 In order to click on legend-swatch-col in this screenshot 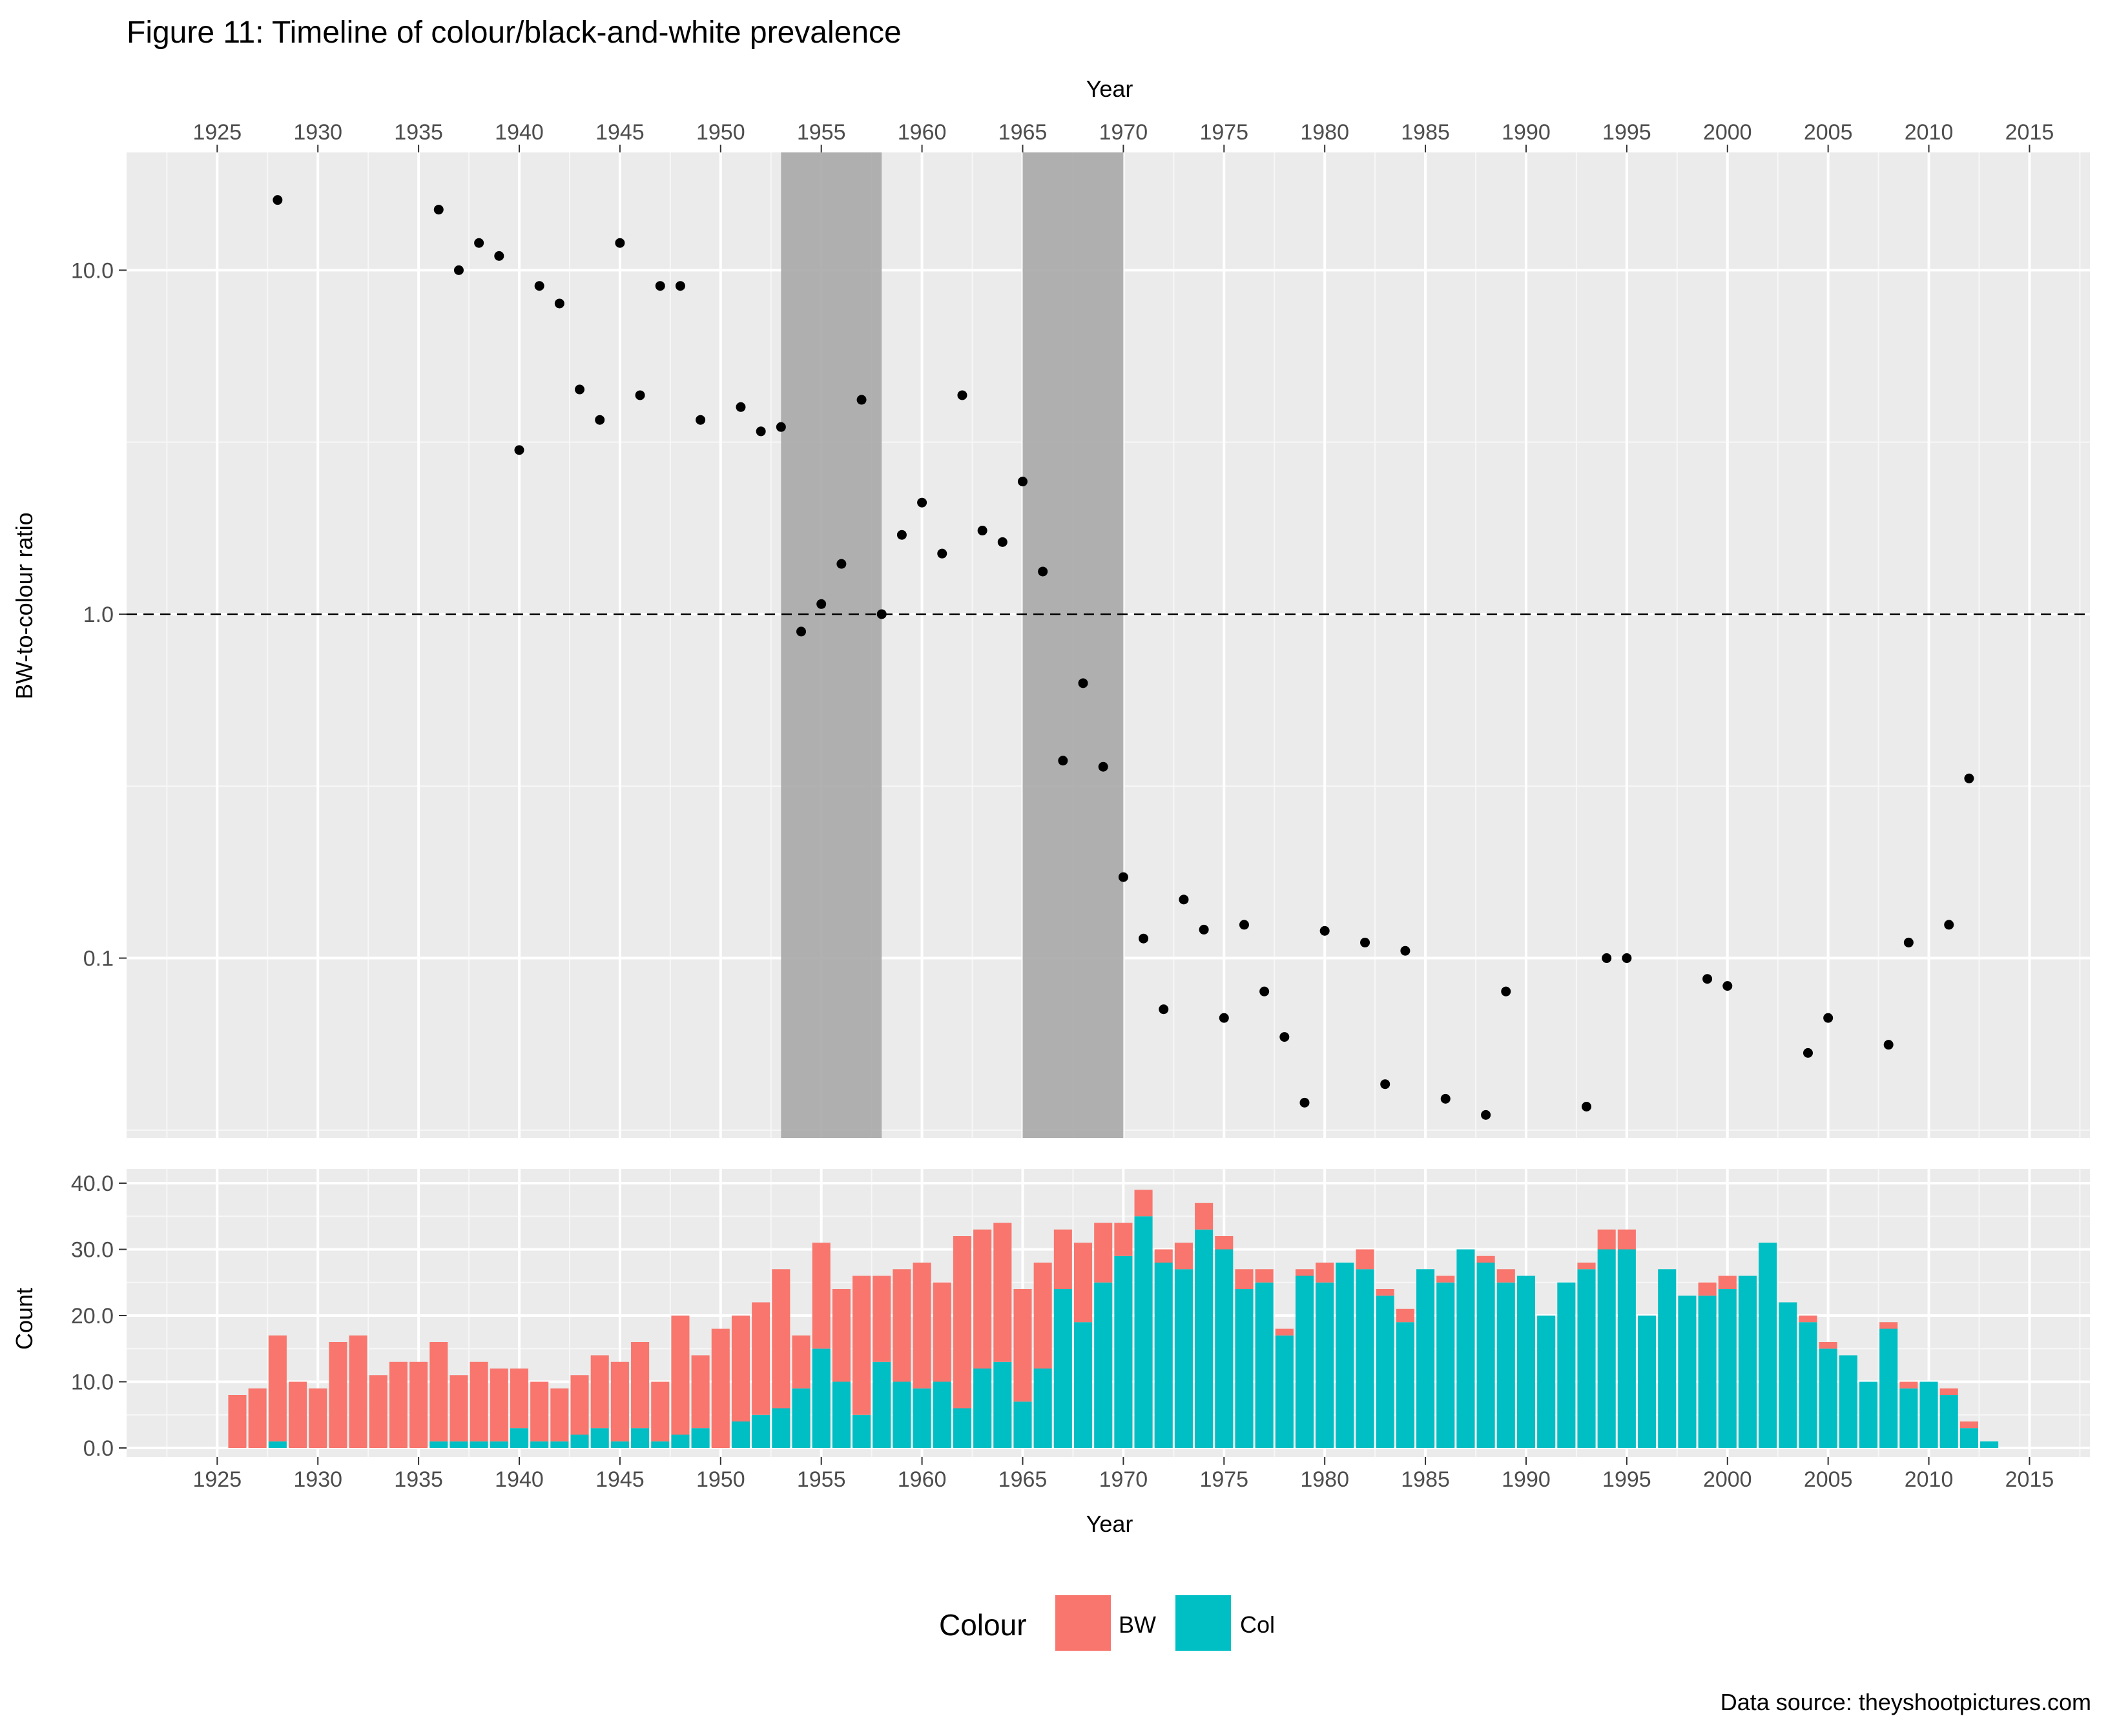, I will do `click(1203, 1623)`.